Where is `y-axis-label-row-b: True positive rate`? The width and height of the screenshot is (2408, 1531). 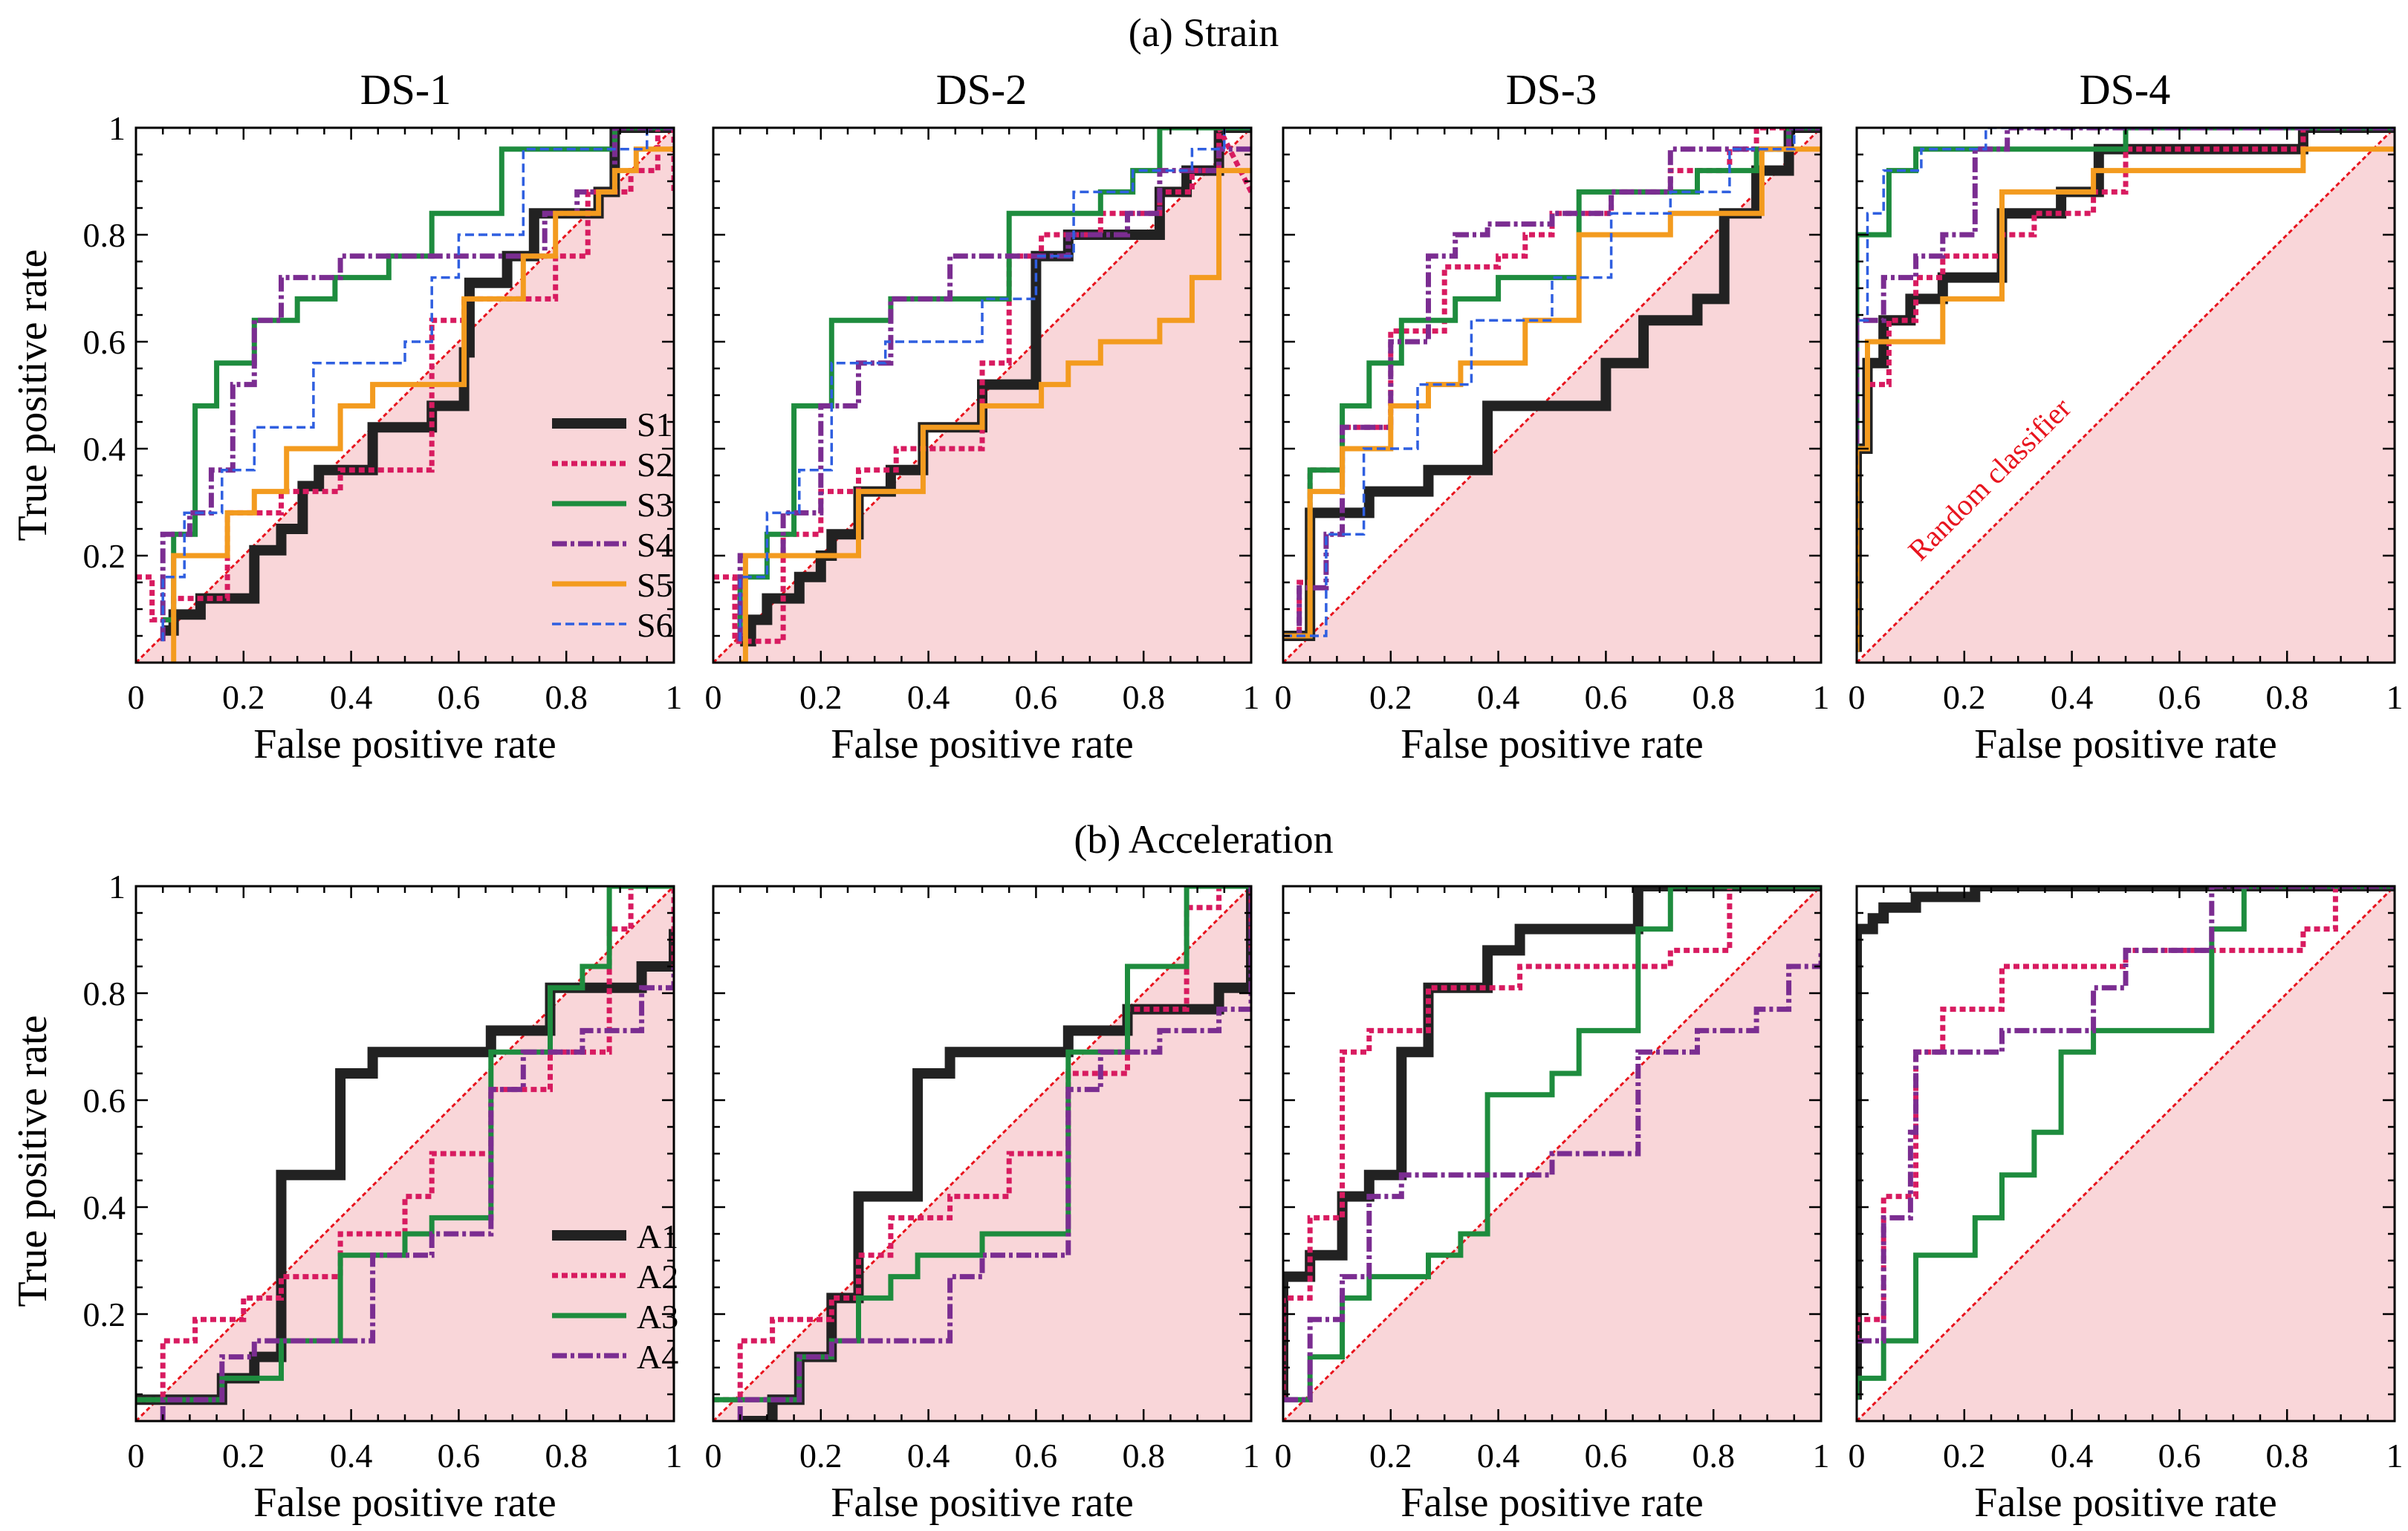
y-axis-label-row-b: True positive rate is located at coordinates (33, 1161).